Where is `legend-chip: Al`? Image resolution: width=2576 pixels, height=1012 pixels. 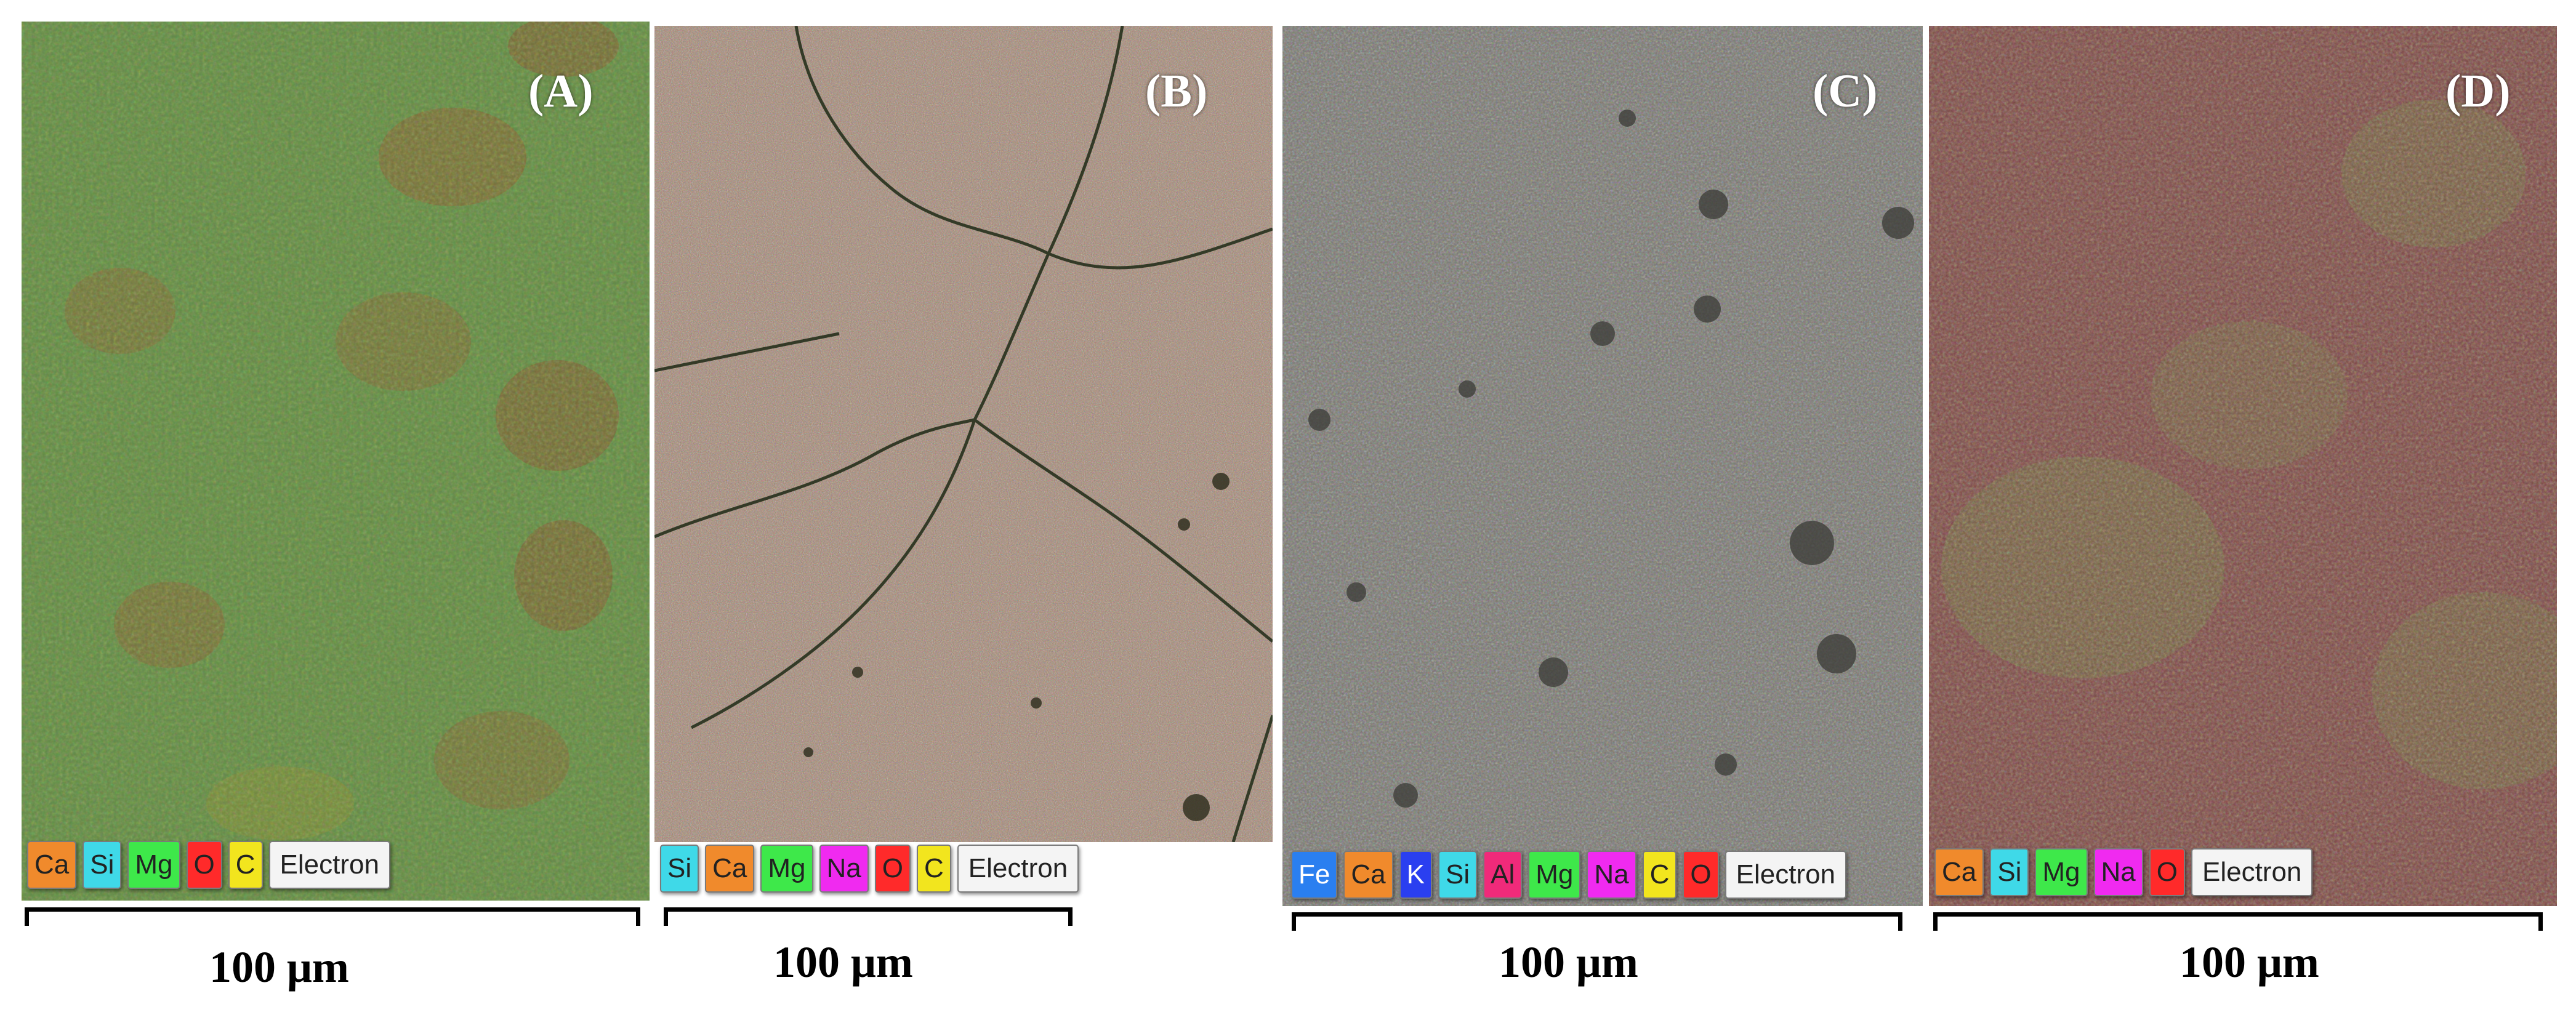 legend-chip: Al is located at coordinates (1503, 875).